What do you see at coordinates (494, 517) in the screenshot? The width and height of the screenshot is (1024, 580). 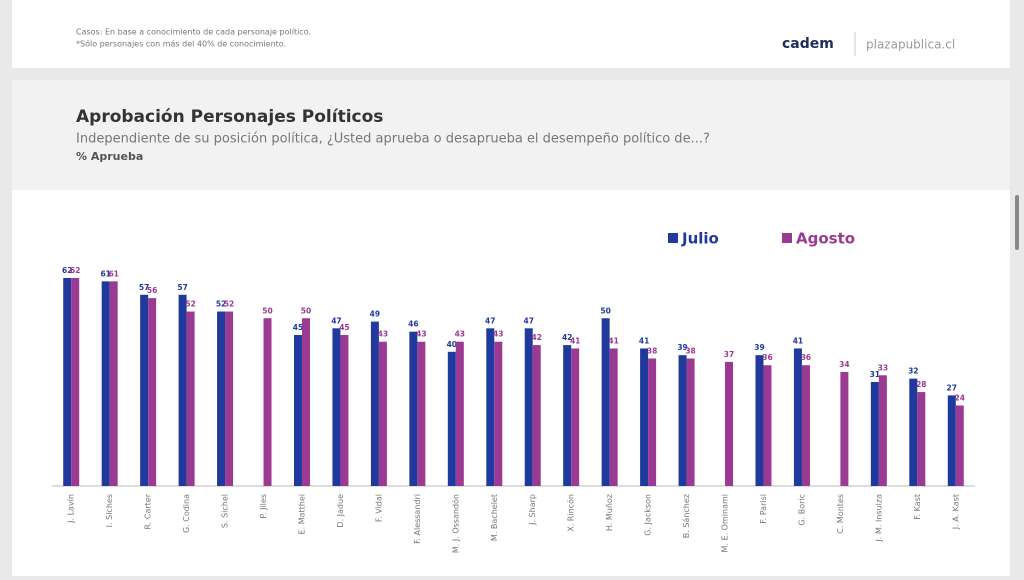 I see `x-tick-label: M. Bachelet` at bounding box center [494, 517].